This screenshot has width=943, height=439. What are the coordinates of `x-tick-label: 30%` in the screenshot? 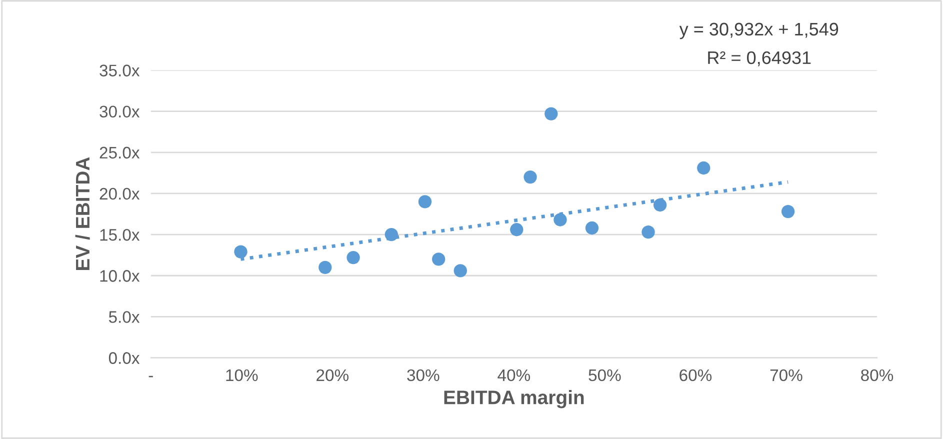 It's located at (423, 375).